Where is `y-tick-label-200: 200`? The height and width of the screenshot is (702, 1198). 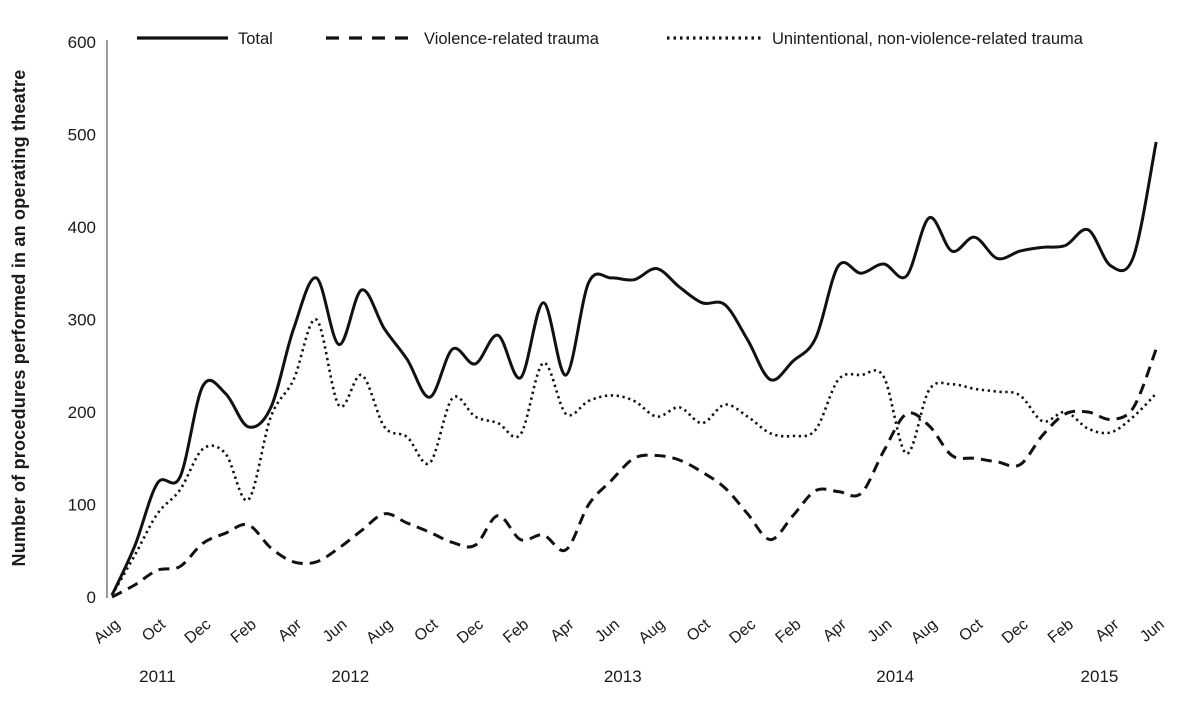
y-tick-label-200: 200 is located at coordinates (82, 412).